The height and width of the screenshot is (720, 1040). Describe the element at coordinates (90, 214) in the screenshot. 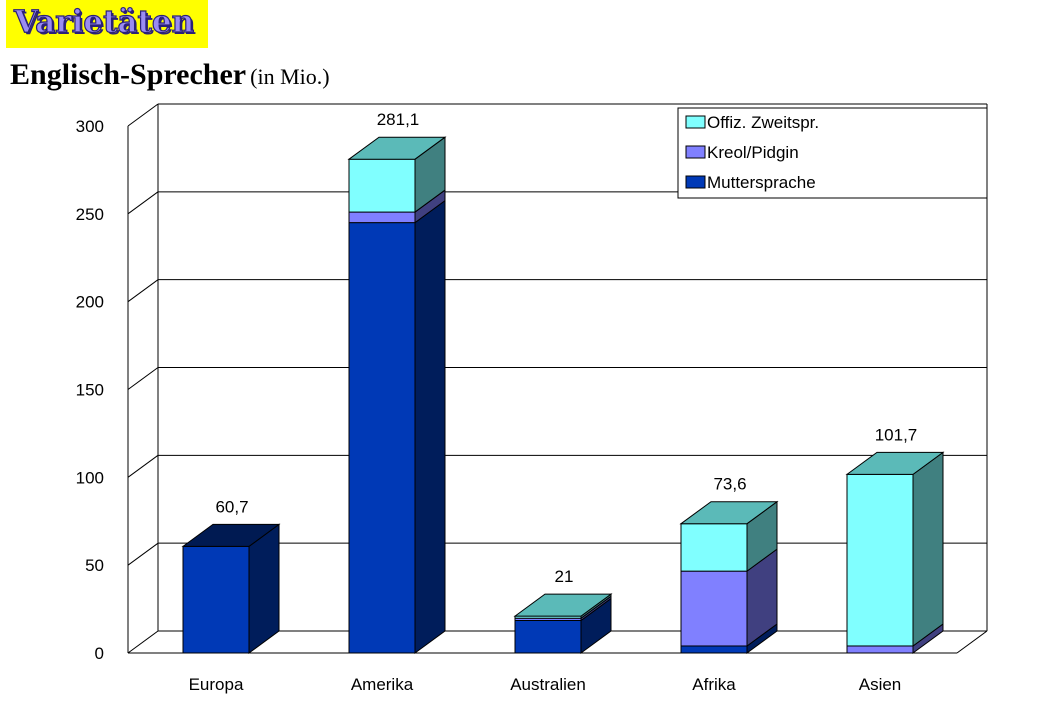

I see `y-tick-label: 250` at that location.